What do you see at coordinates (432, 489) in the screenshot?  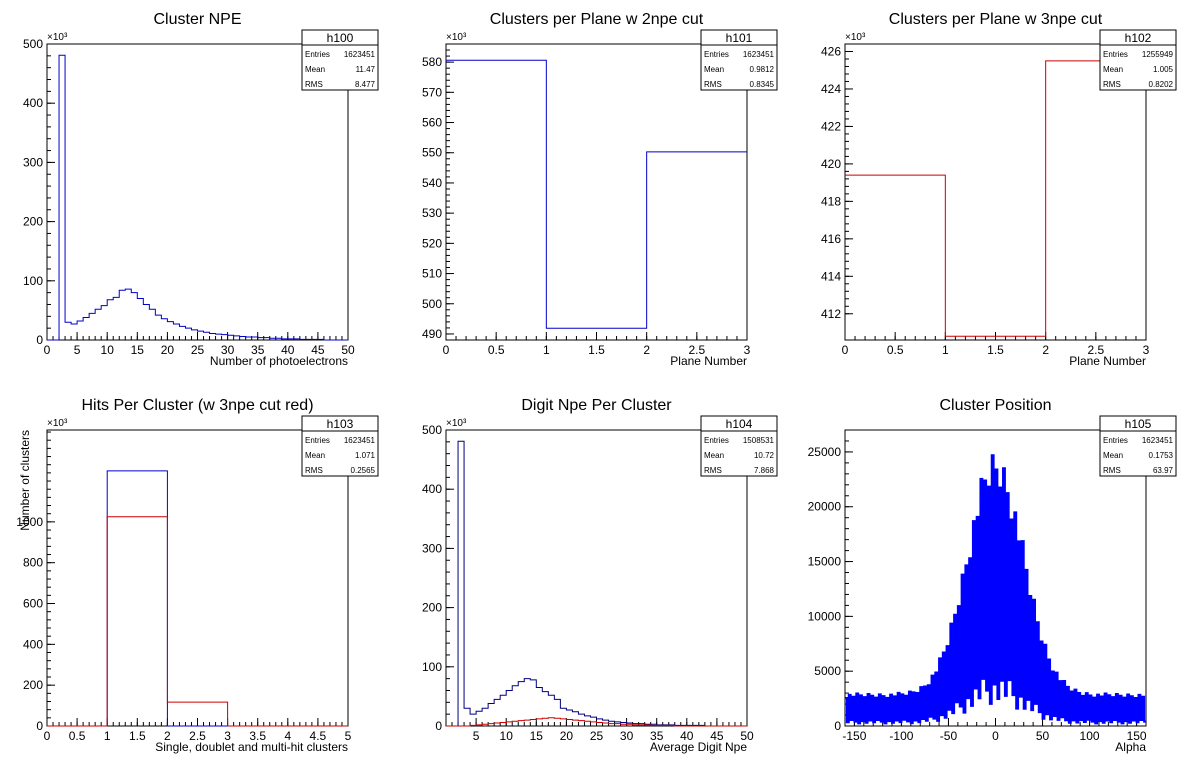 I see `y-tick-label-h104-4: 400` at bounding box center [432, 489].